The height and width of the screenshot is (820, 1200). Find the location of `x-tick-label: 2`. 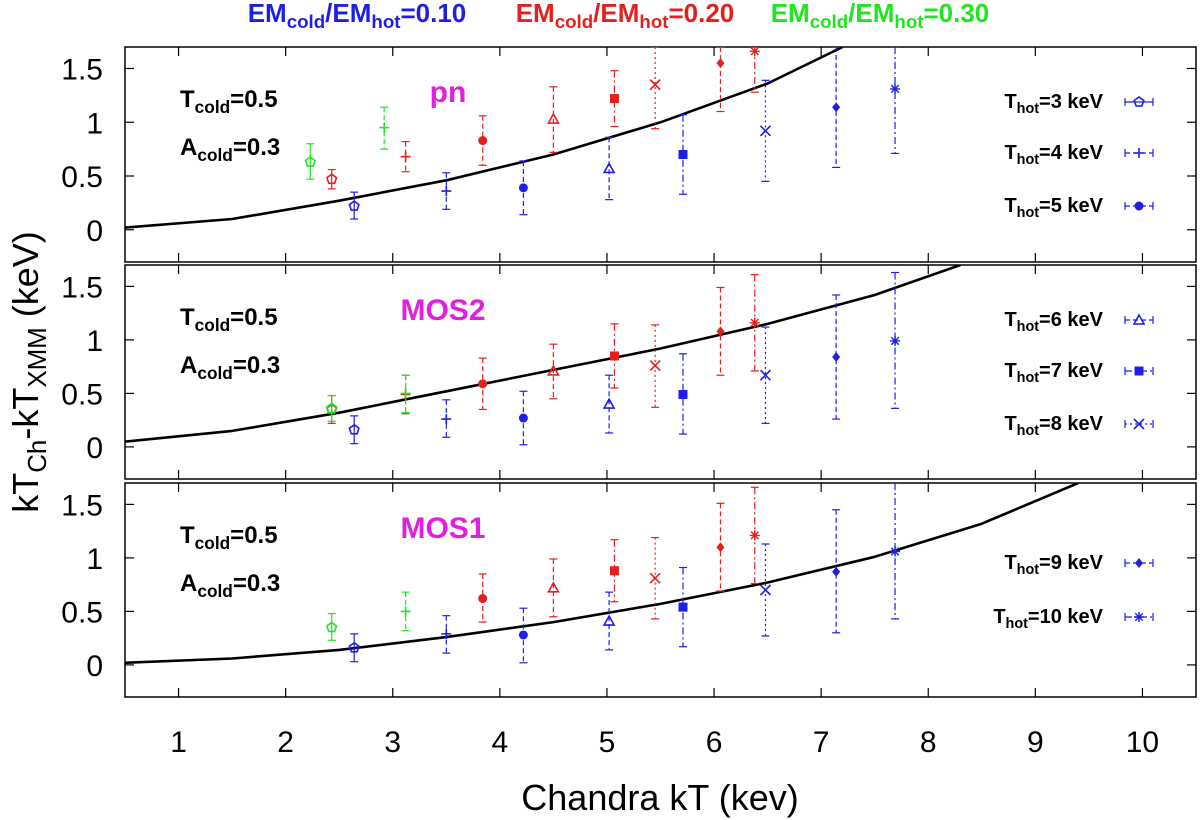

x-tick-label: 2 is located at coordinates (285, 742).